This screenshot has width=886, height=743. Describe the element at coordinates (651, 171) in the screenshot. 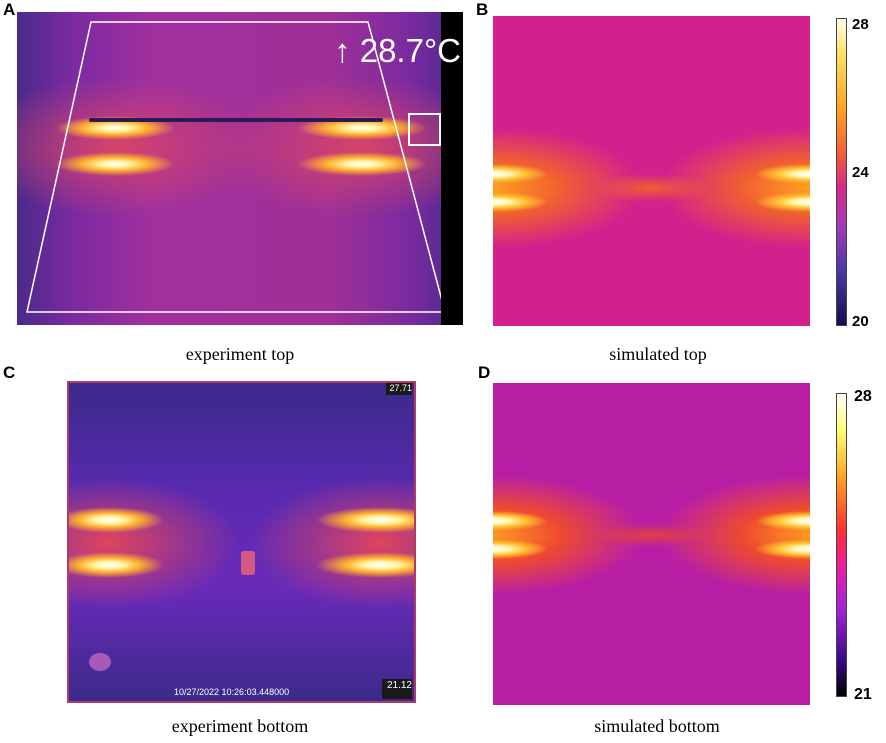

I see `simulated-image-top` at that location.